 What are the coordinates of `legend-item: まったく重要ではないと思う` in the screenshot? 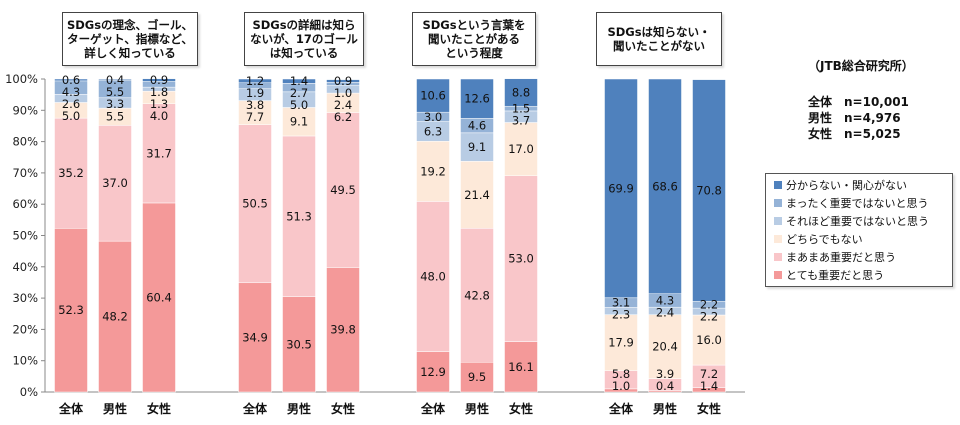 It's located at (863, 203).